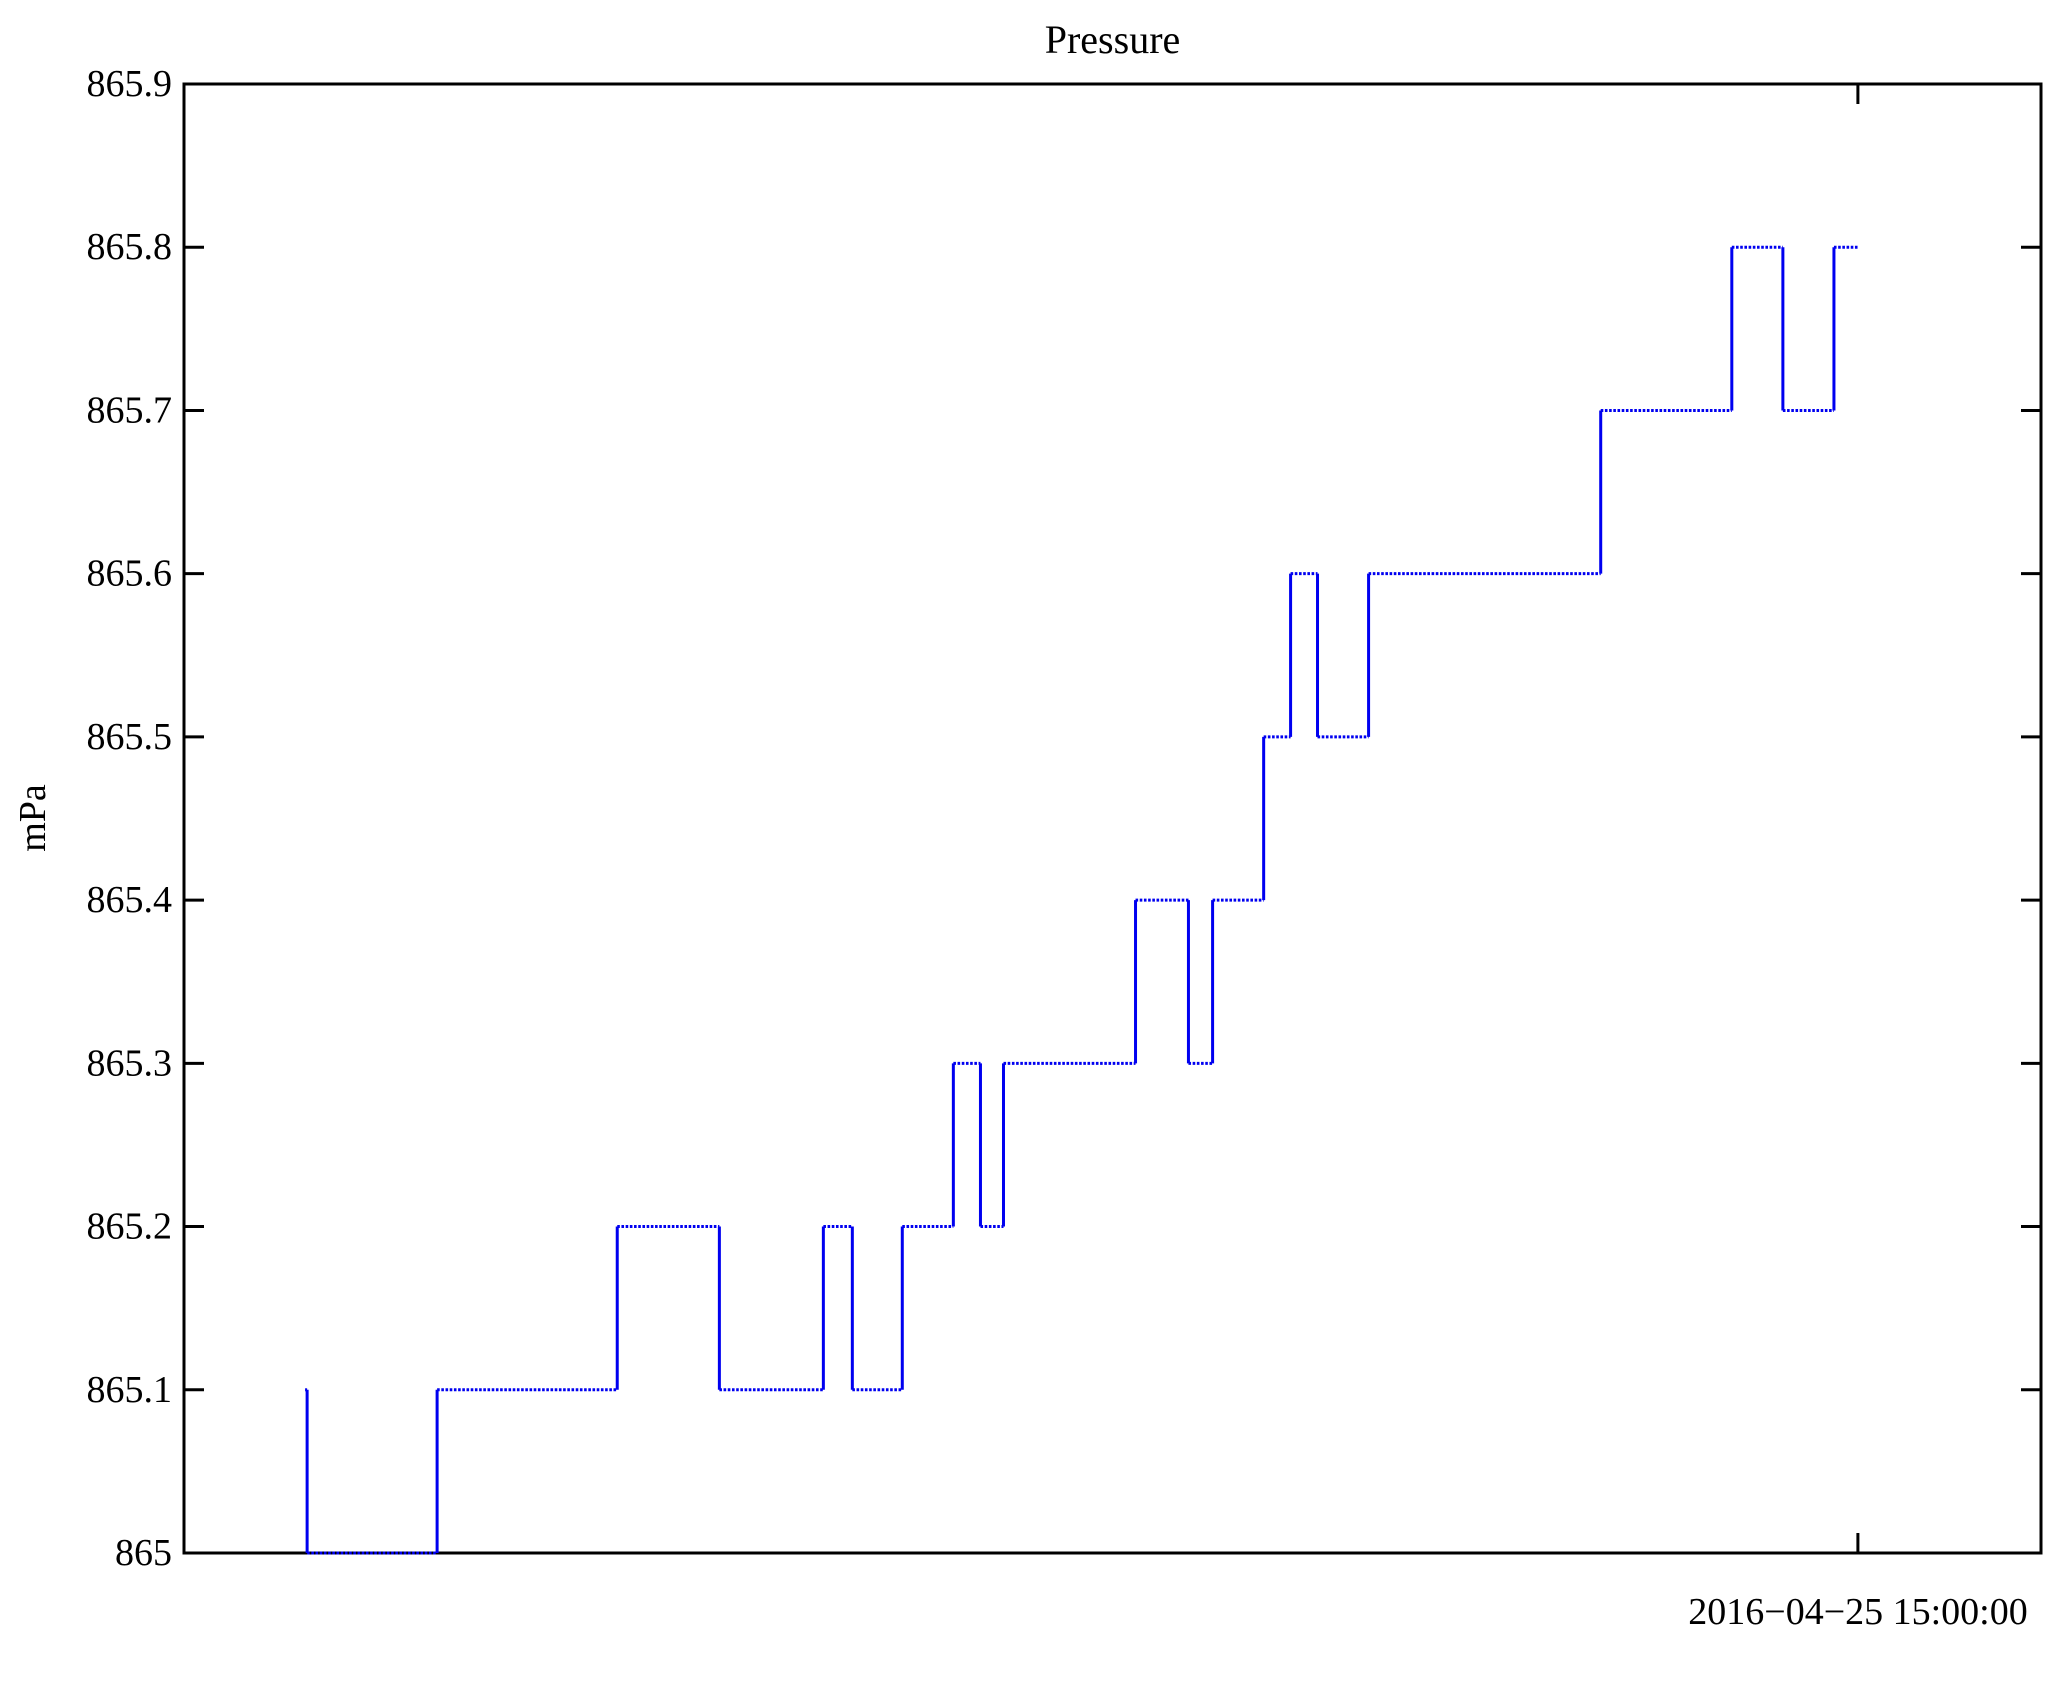  What do you see at coordinates (130, 247) in the screenshot?
I see `y-tick-label: 865.8` at bounding box center [130, 247].